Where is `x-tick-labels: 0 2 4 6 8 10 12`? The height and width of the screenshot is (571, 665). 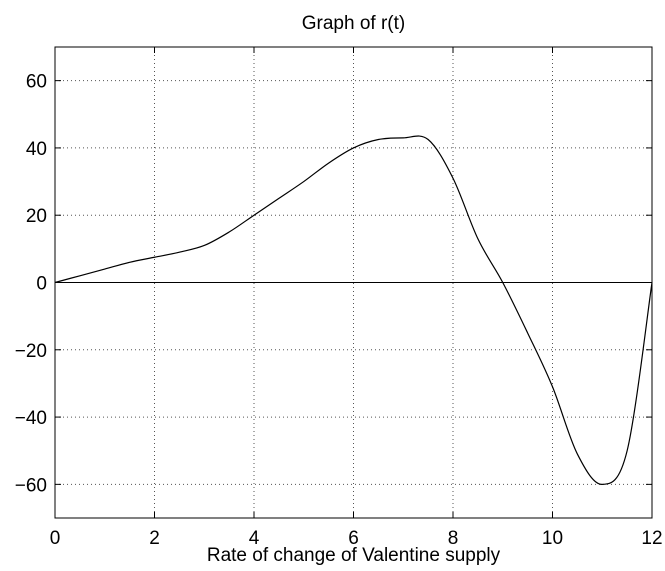 x-tick-labels: 0 2 4 6 8 10 12 is located at coordinates (356, 538).